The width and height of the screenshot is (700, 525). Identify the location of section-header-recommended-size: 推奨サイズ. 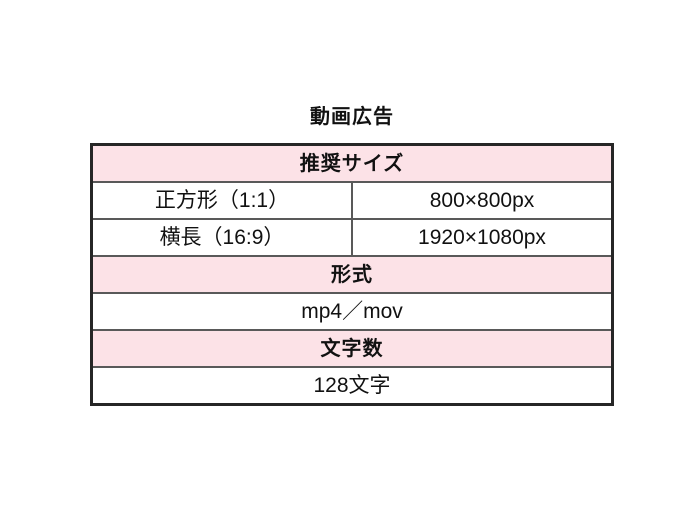
(352, 163).